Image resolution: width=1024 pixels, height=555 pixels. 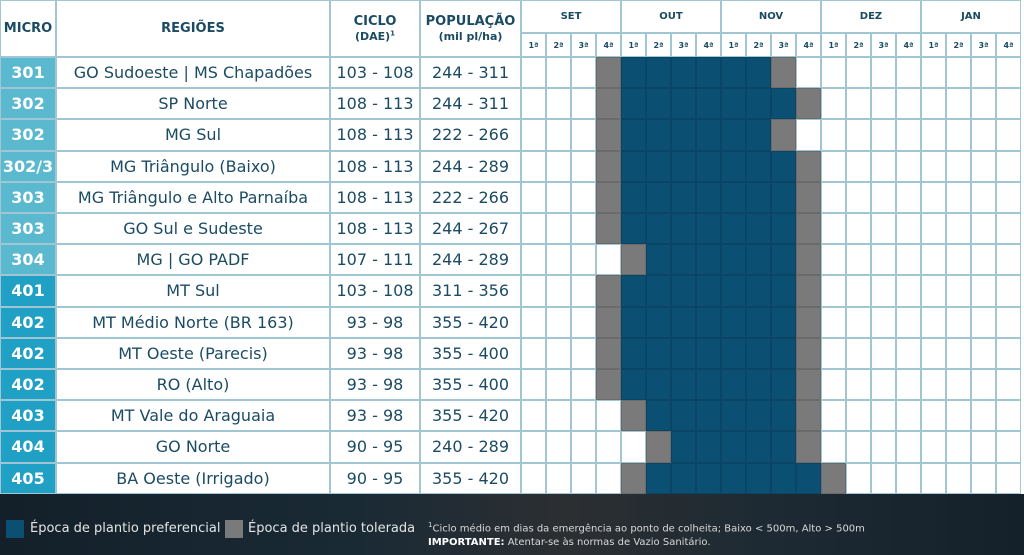 What do you see at coordinates (193, 166) in the screenshot?
I see `region-name: MG Triângulo (Baixo)` at bounding box center [193, 166].